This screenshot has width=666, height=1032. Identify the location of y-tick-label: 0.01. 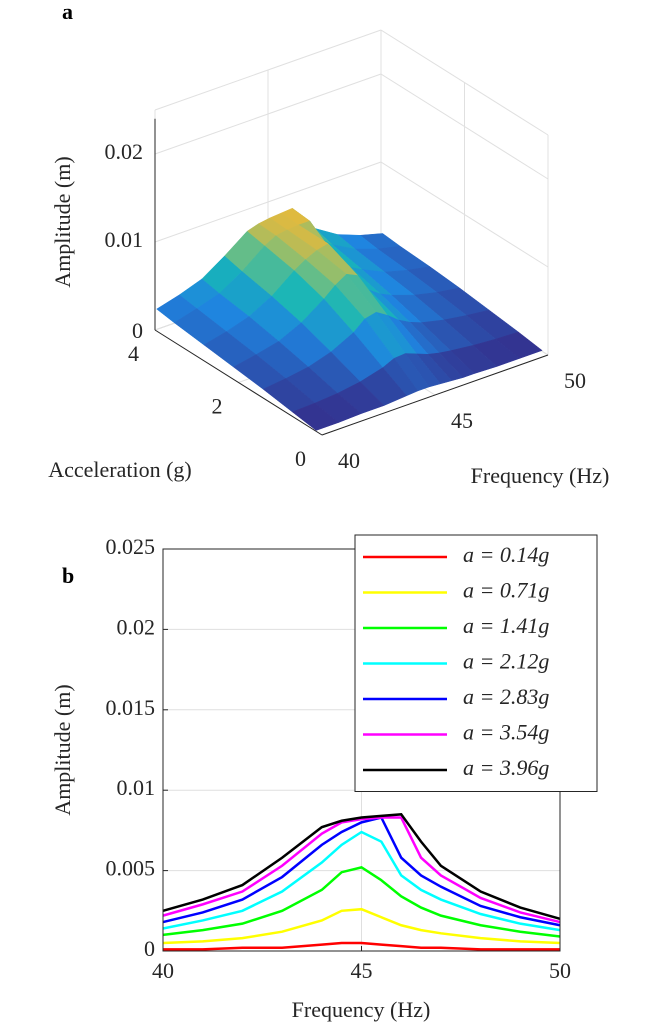
(136, 787).